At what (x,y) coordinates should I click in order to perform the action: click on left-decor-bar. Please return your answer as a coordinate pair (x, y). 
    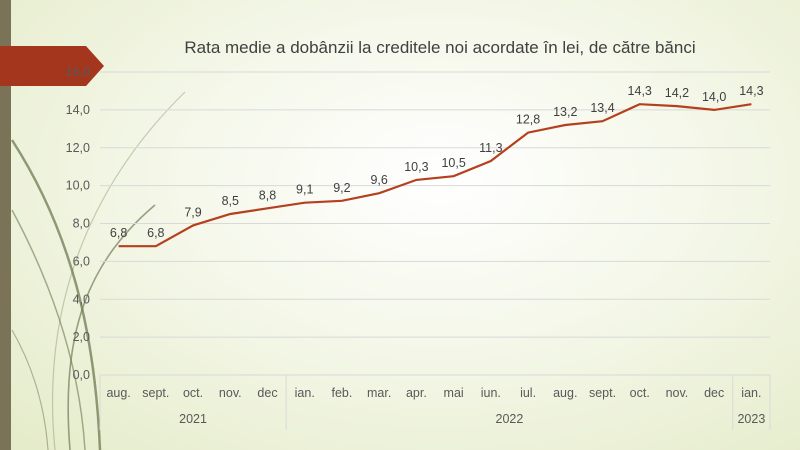
    Looking at the image, I should click on (5, 225).